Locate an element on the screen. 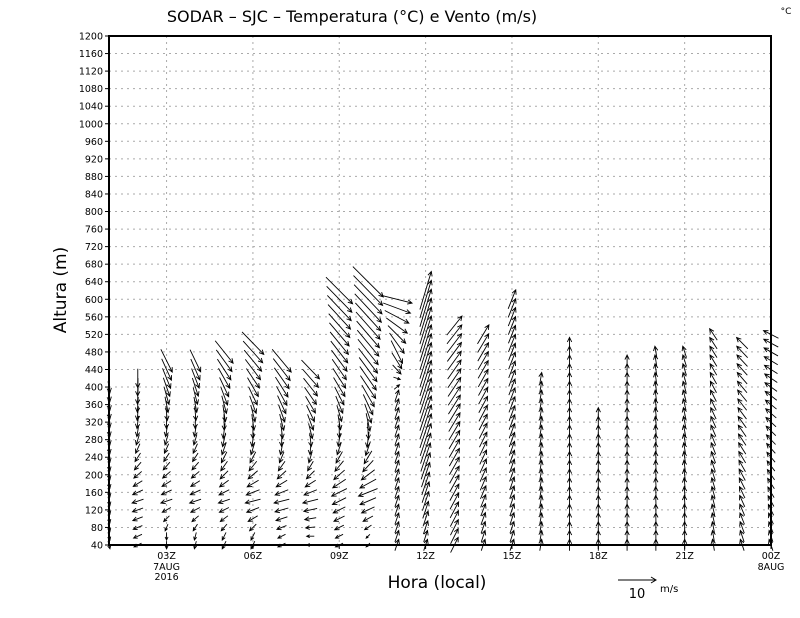 The height and width of the screenshot is (618, 800). y-tick-label: 40 is located at coordinates (97, 546).